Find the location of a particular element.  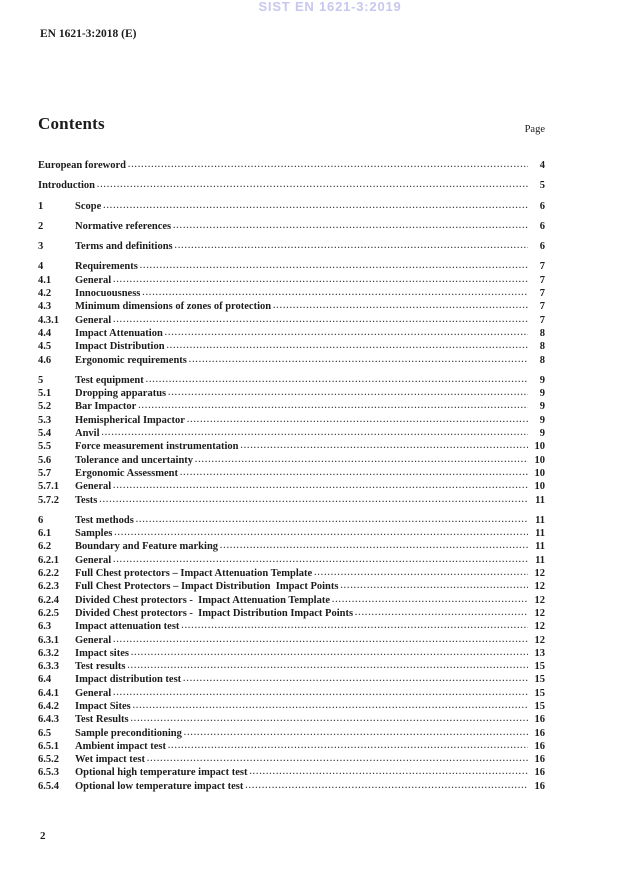

toc-entry-page: 13 is located at coordinates (540, 653).